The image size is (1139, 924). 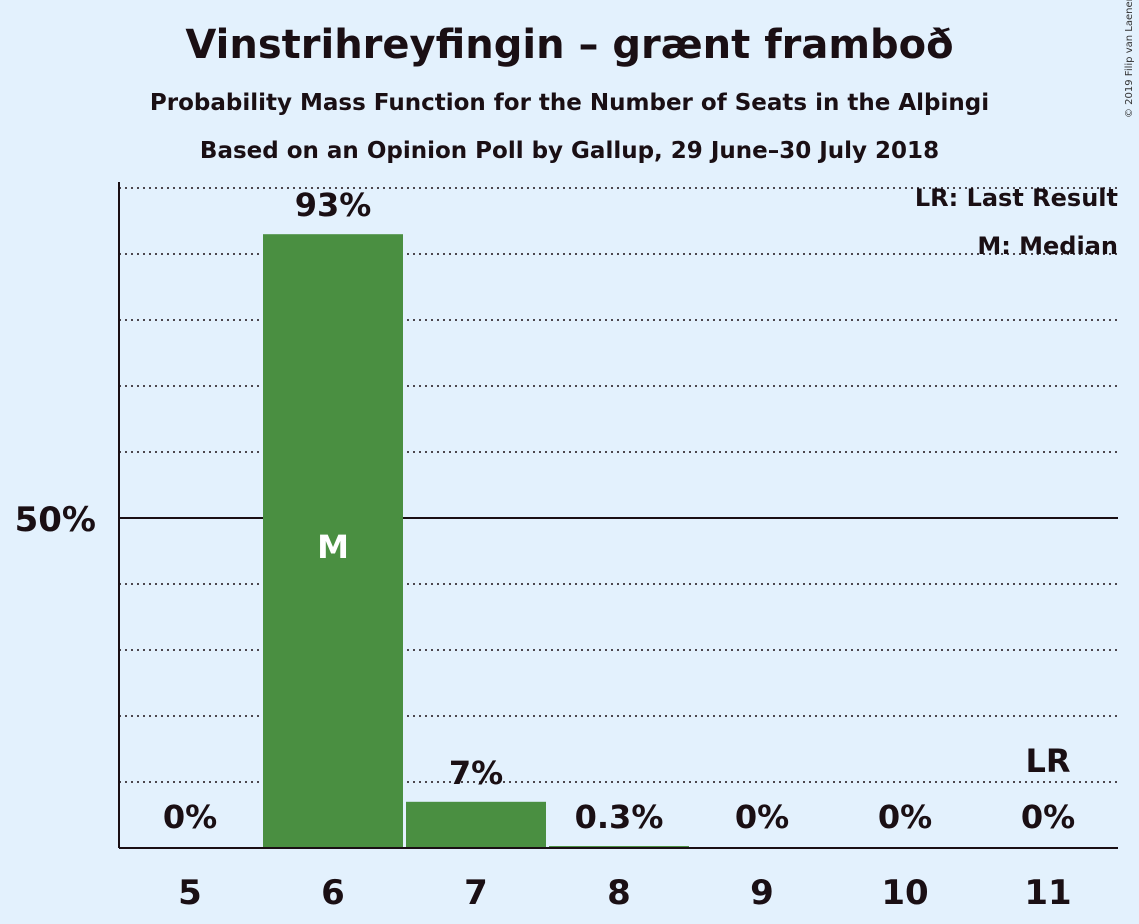 I want to click on y-tick-label: 50%, so click(x=55, y=520).